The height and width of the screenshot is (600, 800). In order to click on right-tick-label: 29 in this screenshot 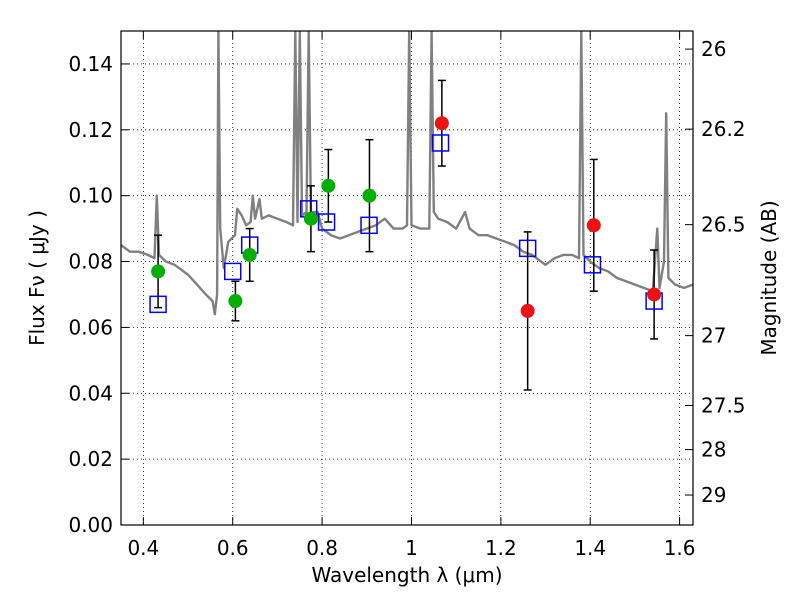, I will do `click(713, 495)`.